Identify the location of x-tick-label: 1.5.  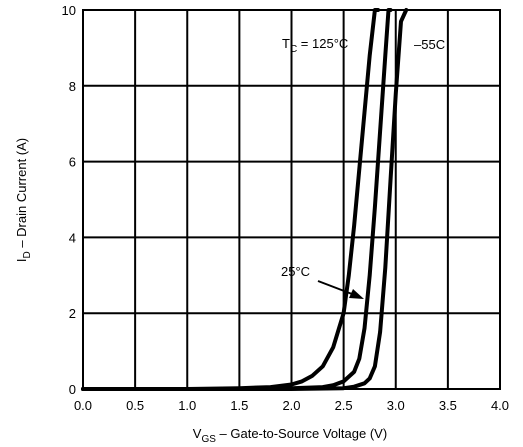
(239, 405).